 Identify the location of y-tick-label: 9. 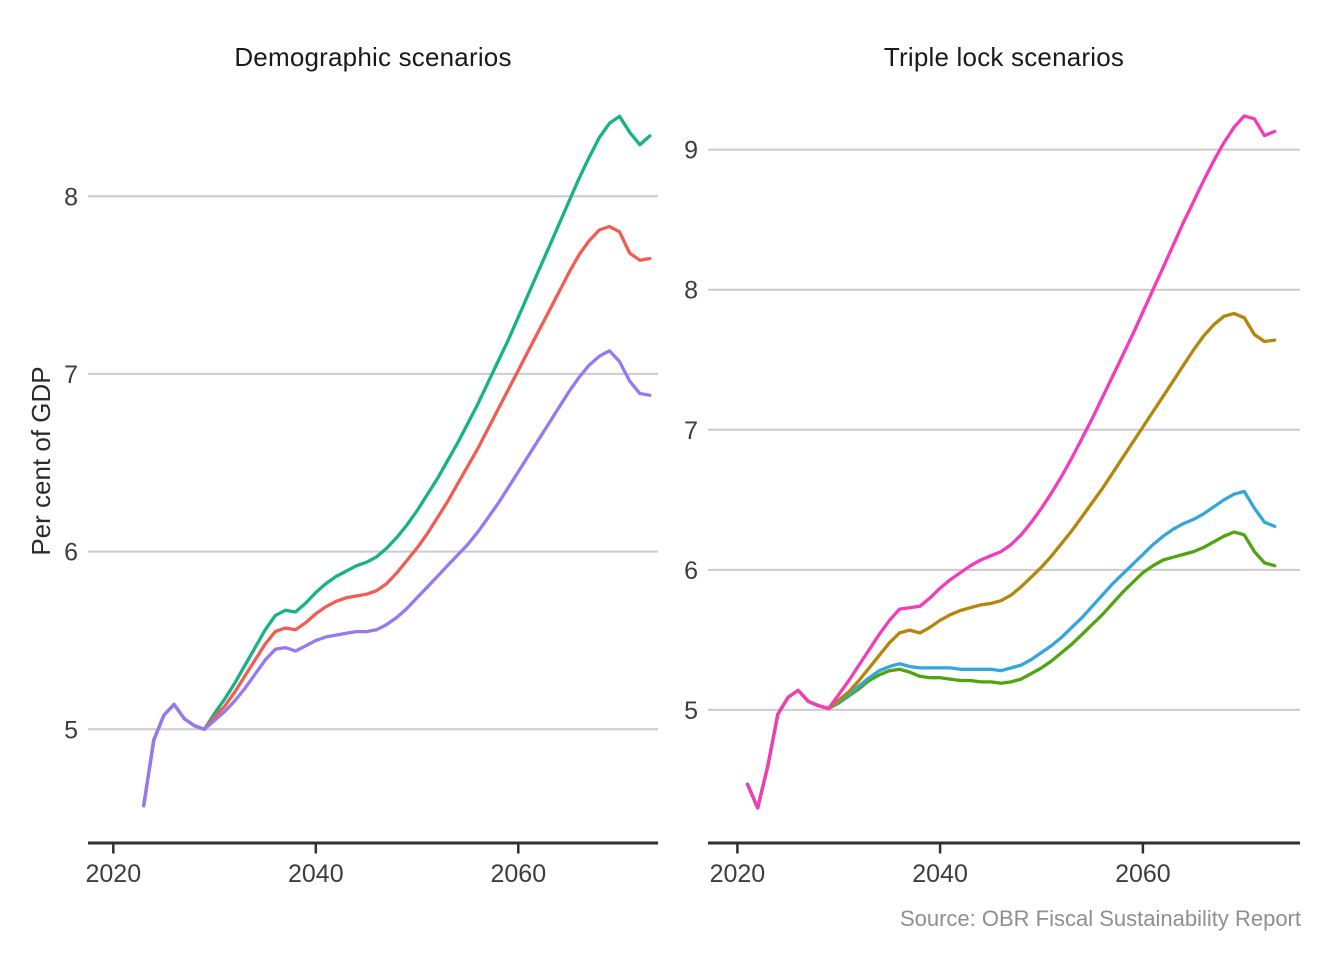
(691, 151).